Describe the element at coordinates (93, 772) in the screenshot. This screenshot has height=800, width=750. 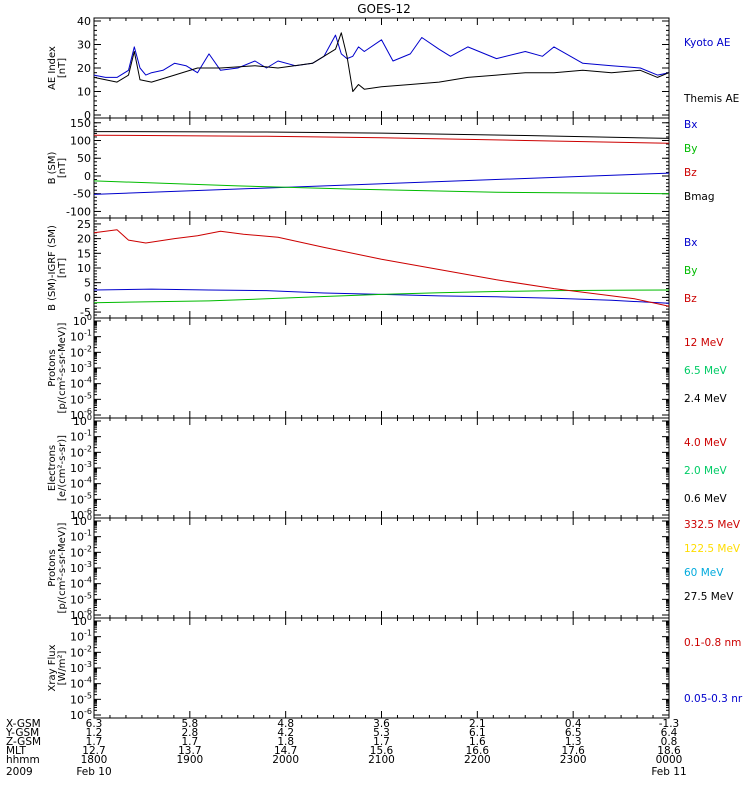
I see `ephemeris-date-start: Feb 10` at that location.